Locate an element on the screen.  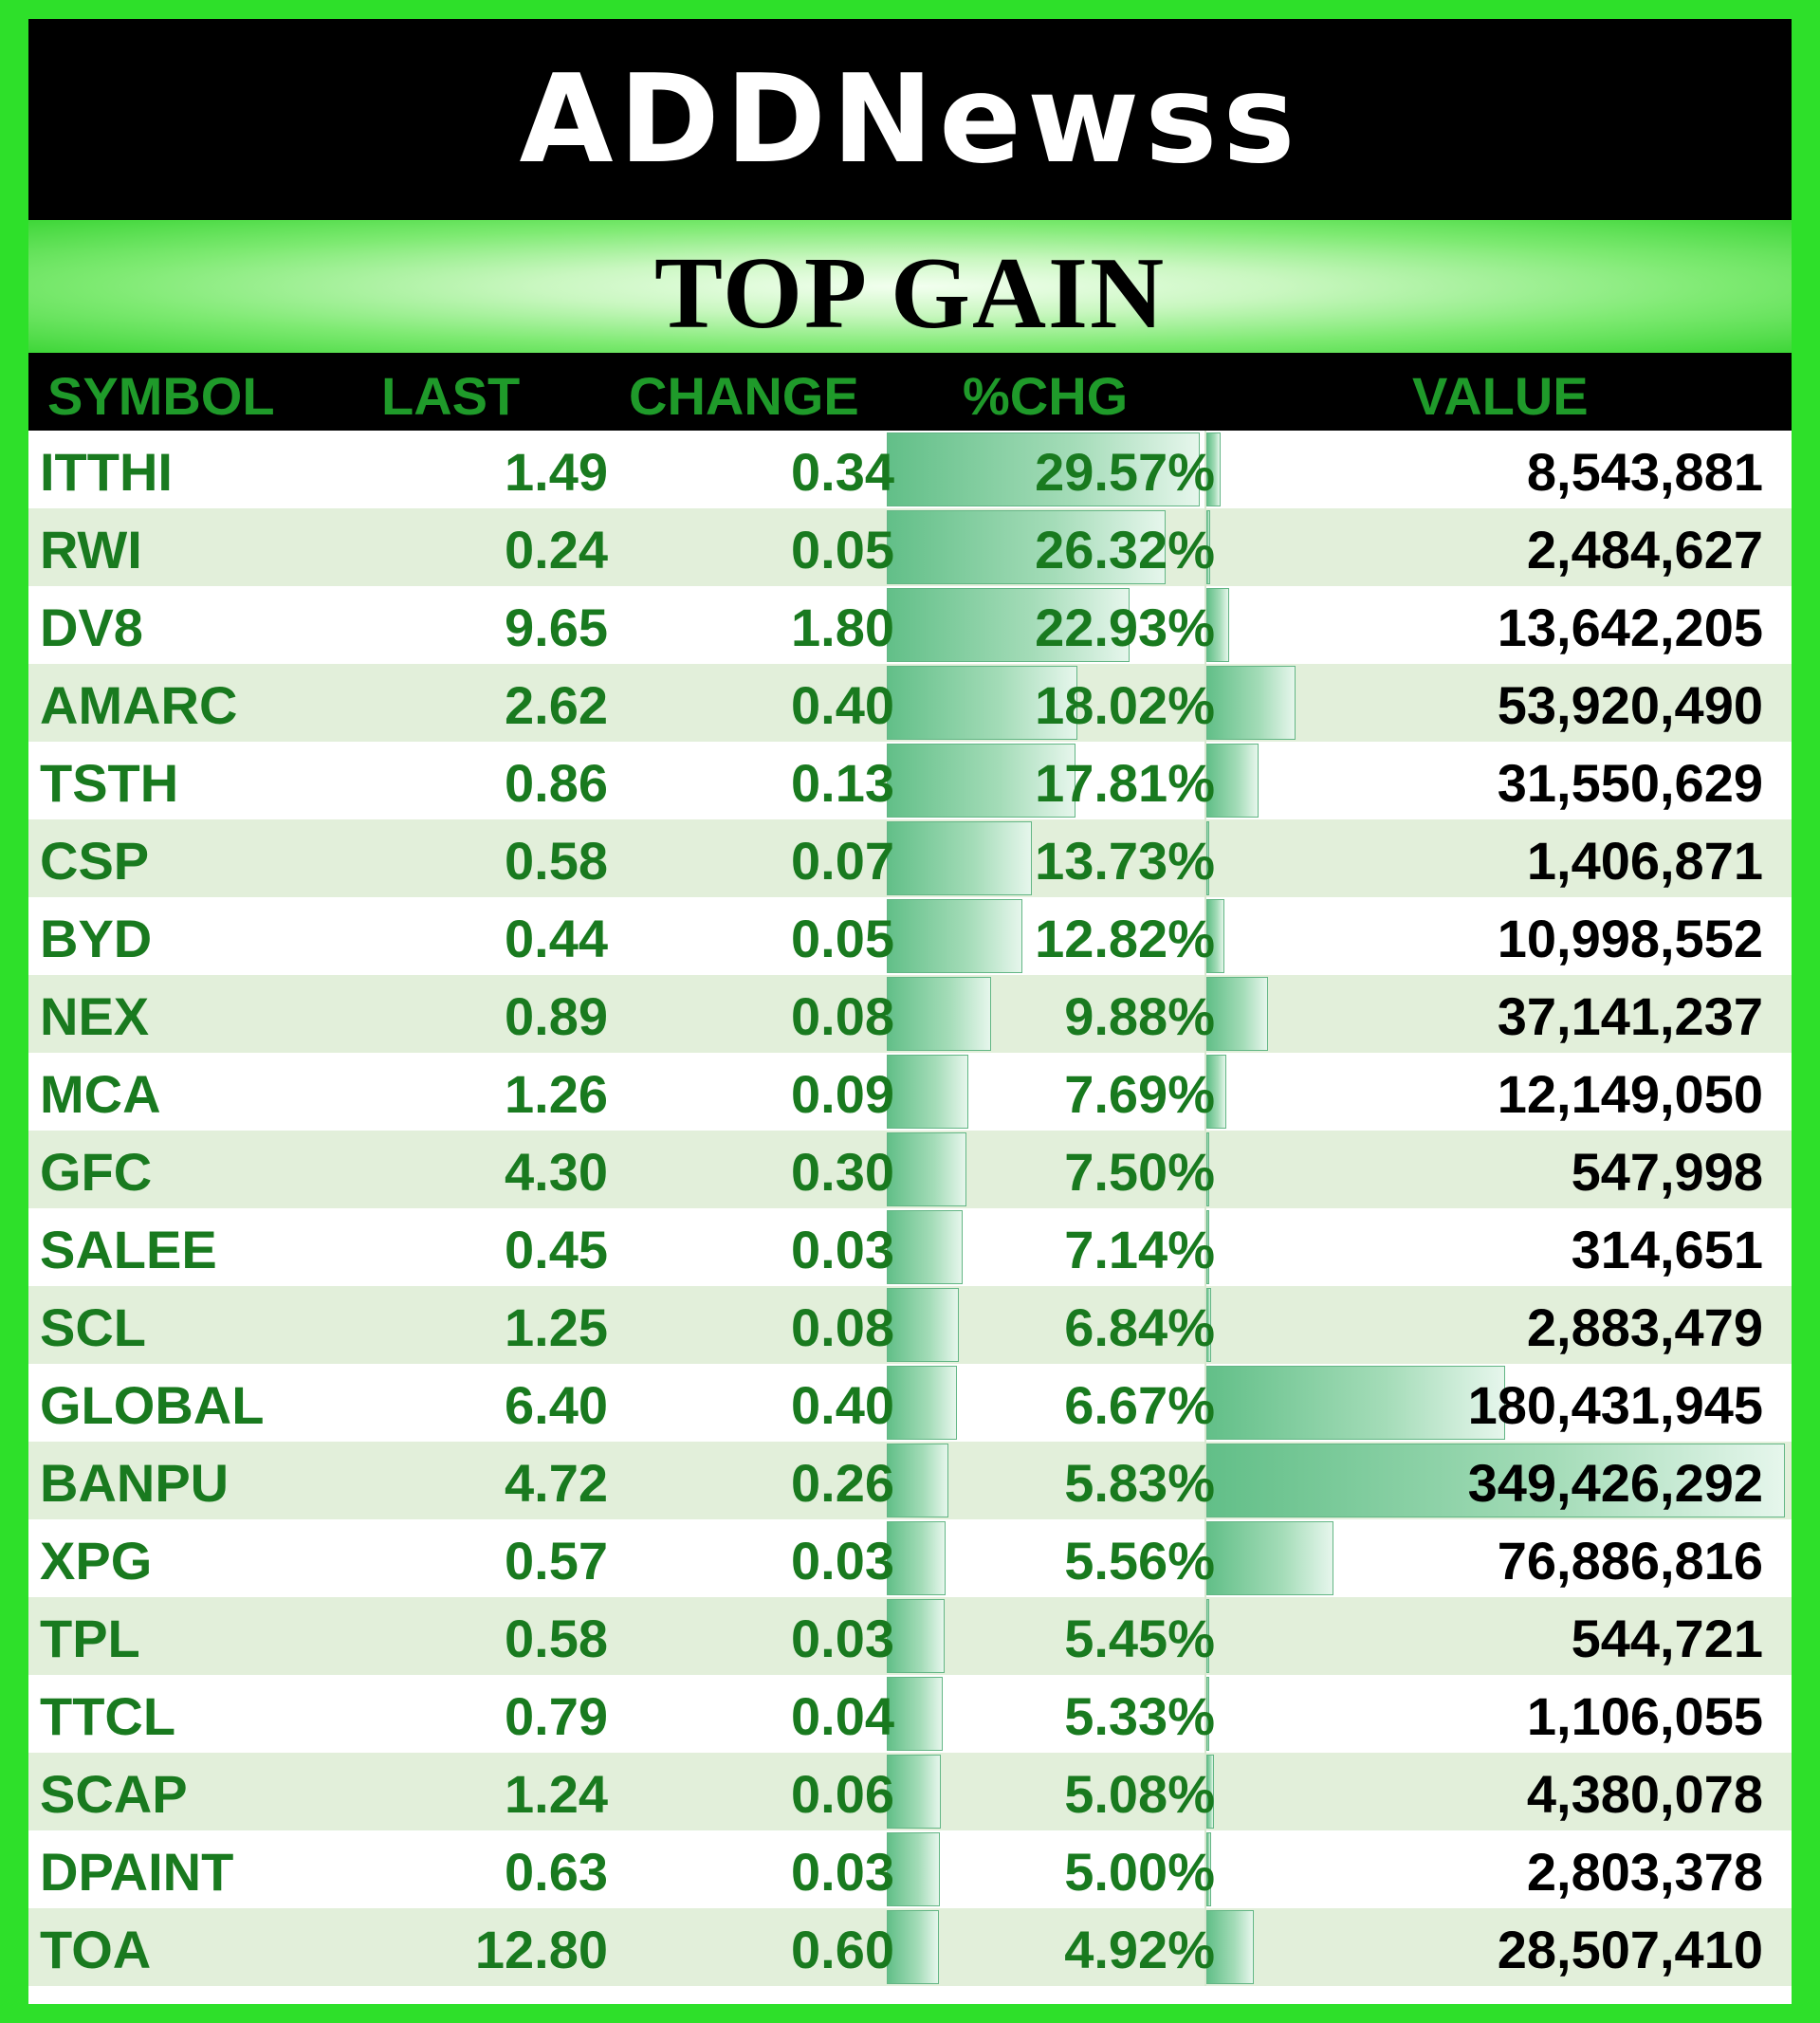
column-header-symbol: SYMBOL is located at coordinates (161, 396).